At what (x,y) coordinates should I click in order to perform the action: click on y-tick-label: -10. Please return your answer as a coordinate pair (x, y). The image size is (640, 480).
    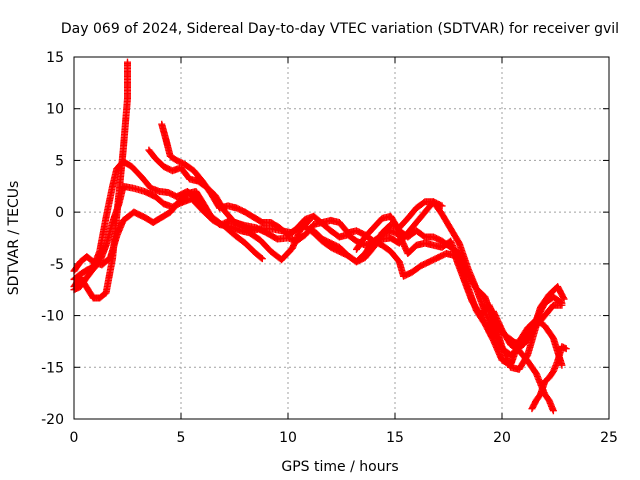
    Looking at the image, I should click on (52, 317).